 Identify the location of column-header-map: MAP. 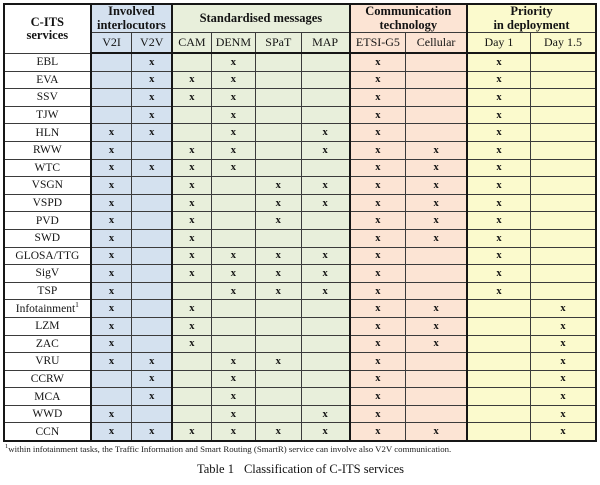
(325, 43).